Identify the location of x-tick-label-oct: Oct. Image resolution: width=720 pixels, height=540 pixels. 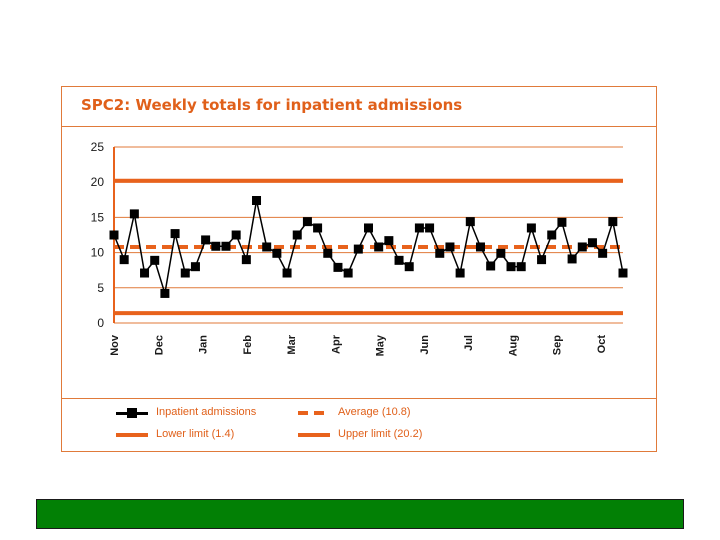
(602, 344).